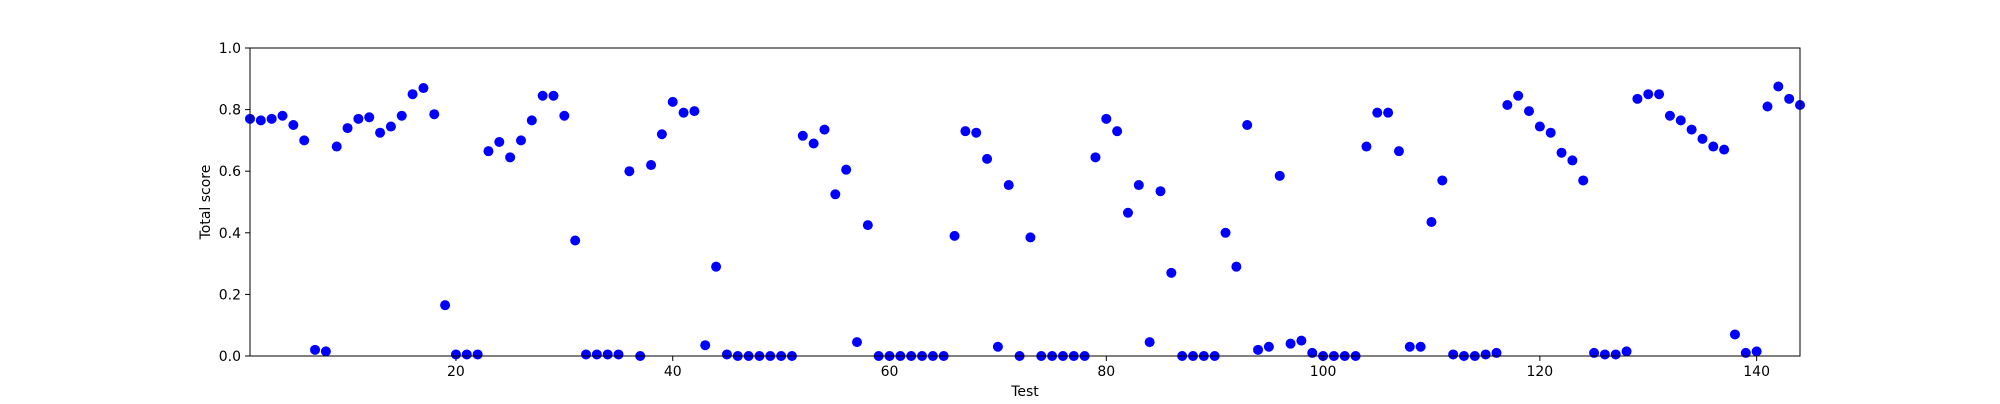 This screenshot has width=2000, height=404. I want to click on x-tick-label: 80, so click(1106, 372).